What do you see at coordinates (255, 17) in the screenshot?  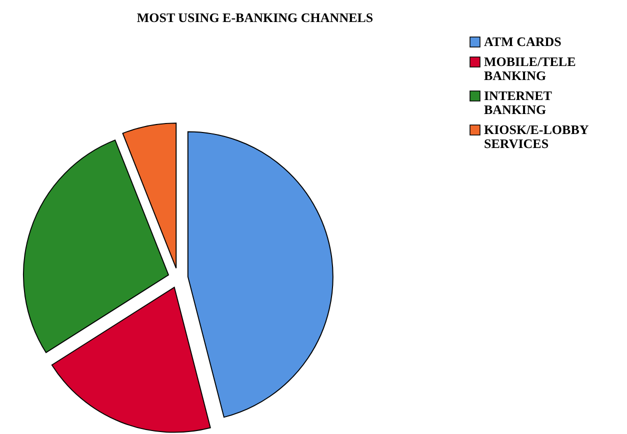 I see `chart-title: MOST USING E-BANKING CHANNELS` at bounding box center [255, 17].